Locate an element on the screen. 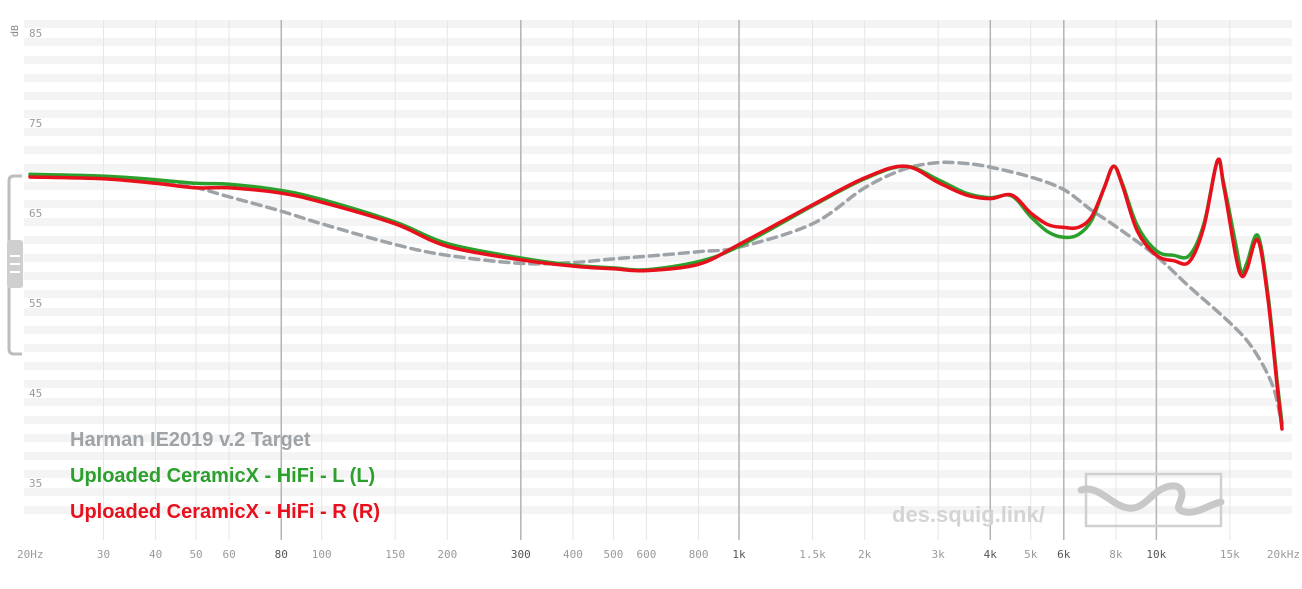 The height and width of the screenshot is (589, 1302). x-tick-label: 1.5k is located at coordinates (812, 554).